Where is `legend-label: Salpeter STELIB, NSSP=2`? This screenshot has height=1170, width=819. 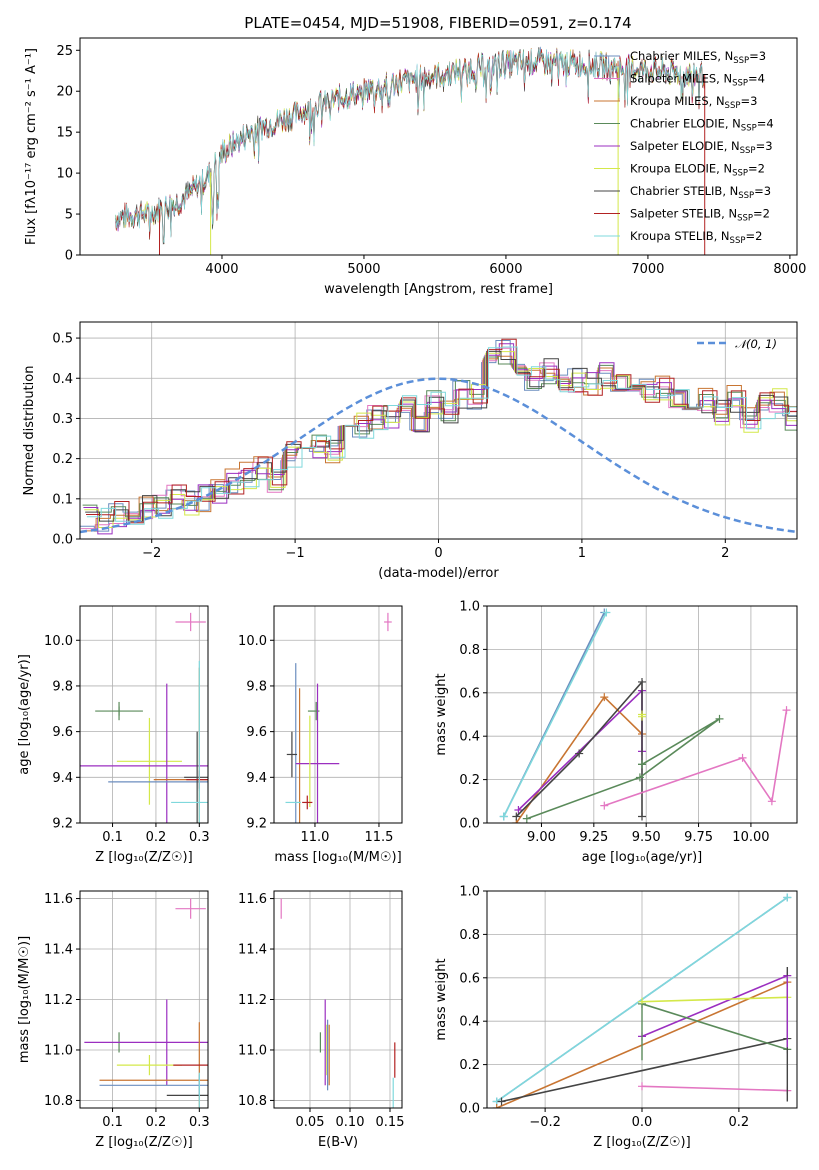 legend-label: Salpeter STELIB, NSSP=2 is located at coordinates (700, 215).